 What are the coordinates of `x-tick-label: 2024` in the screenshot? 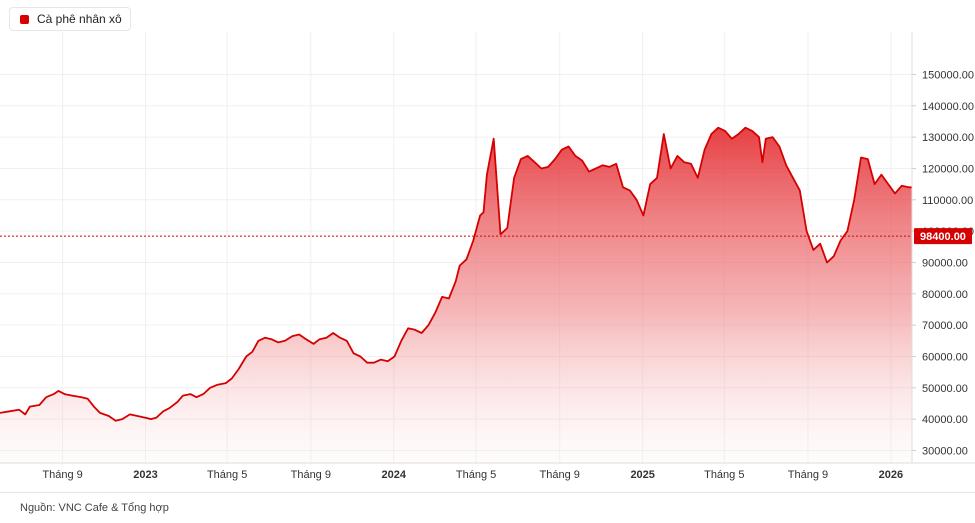 It's located at (394, 475).